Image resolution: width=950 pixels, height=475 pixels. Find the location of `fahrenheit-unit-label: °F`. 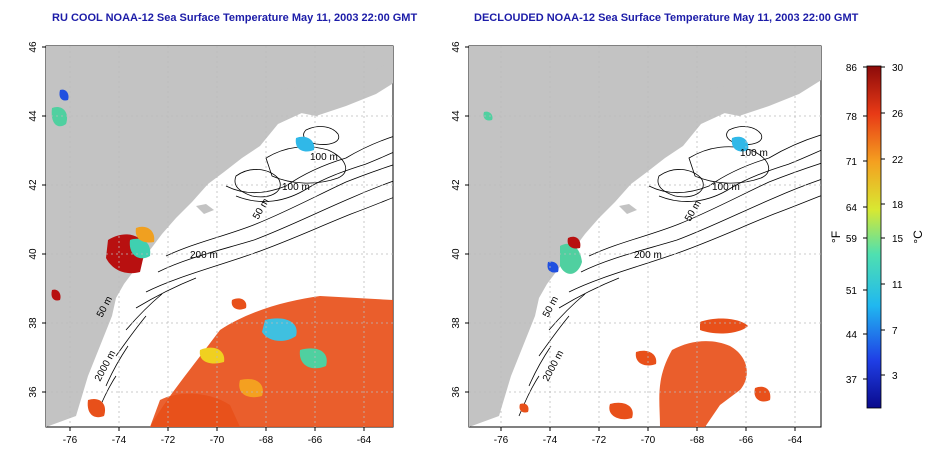

fahrenheit-unit-label: °F is located at coordinates (836, 237).